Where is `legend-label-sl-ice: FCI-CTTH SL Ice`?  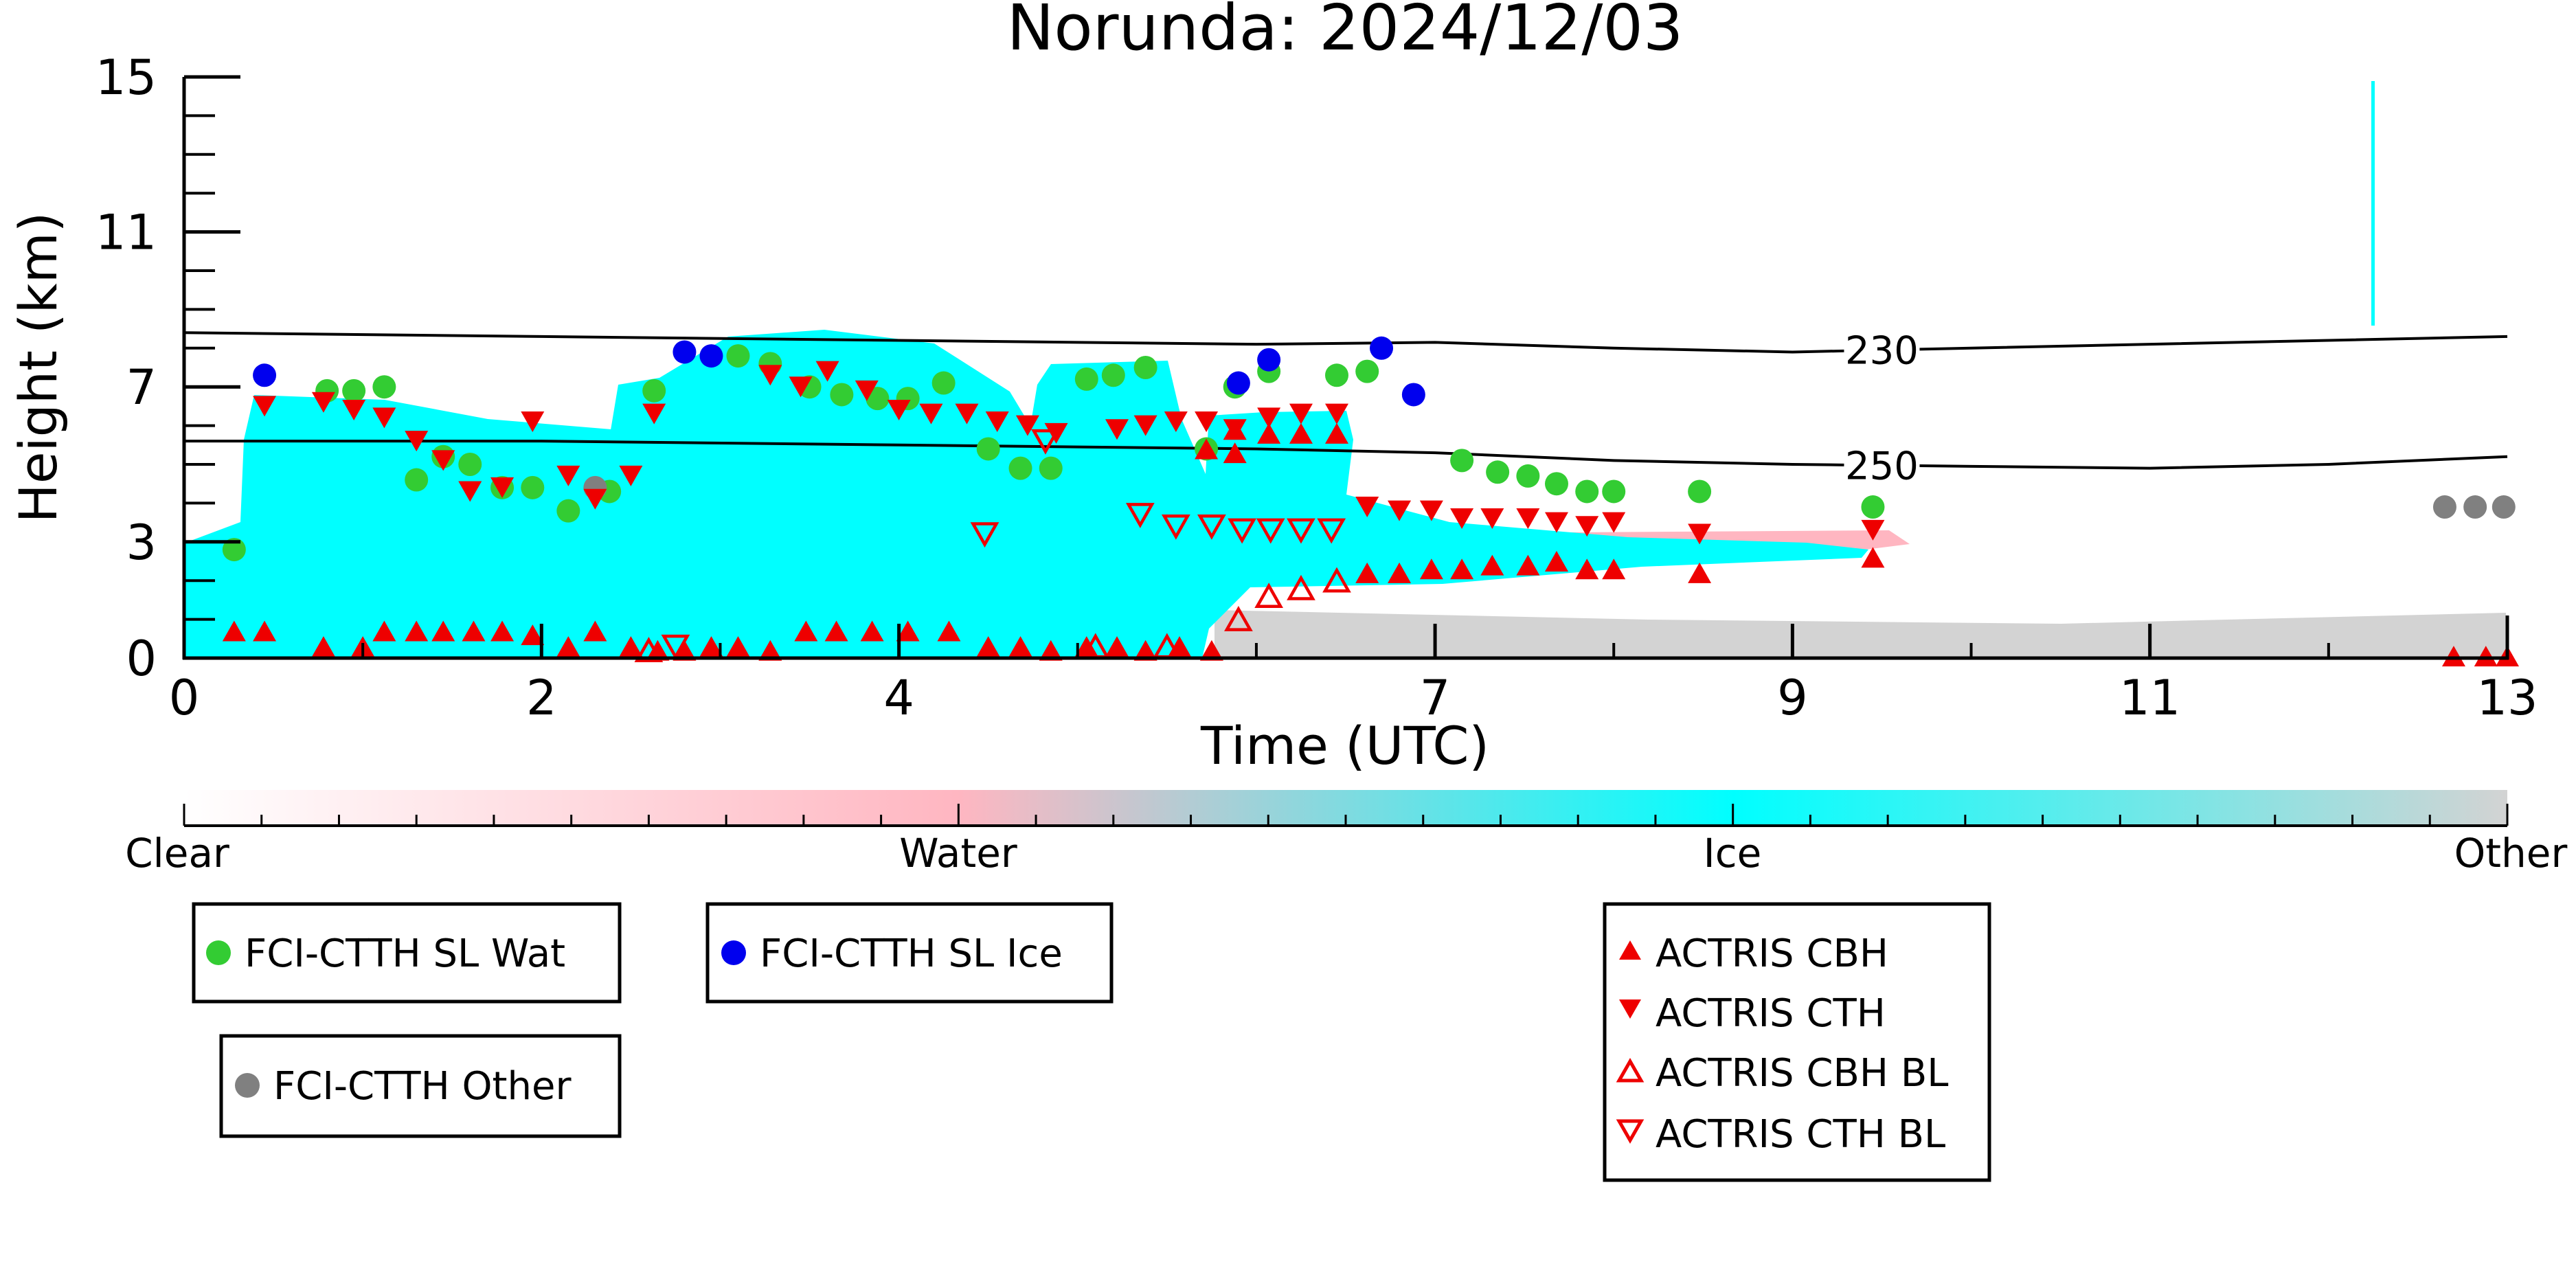
legend-label-sl-ice: FCI-CTTH SL Ice is located at coordinates (911, 953).